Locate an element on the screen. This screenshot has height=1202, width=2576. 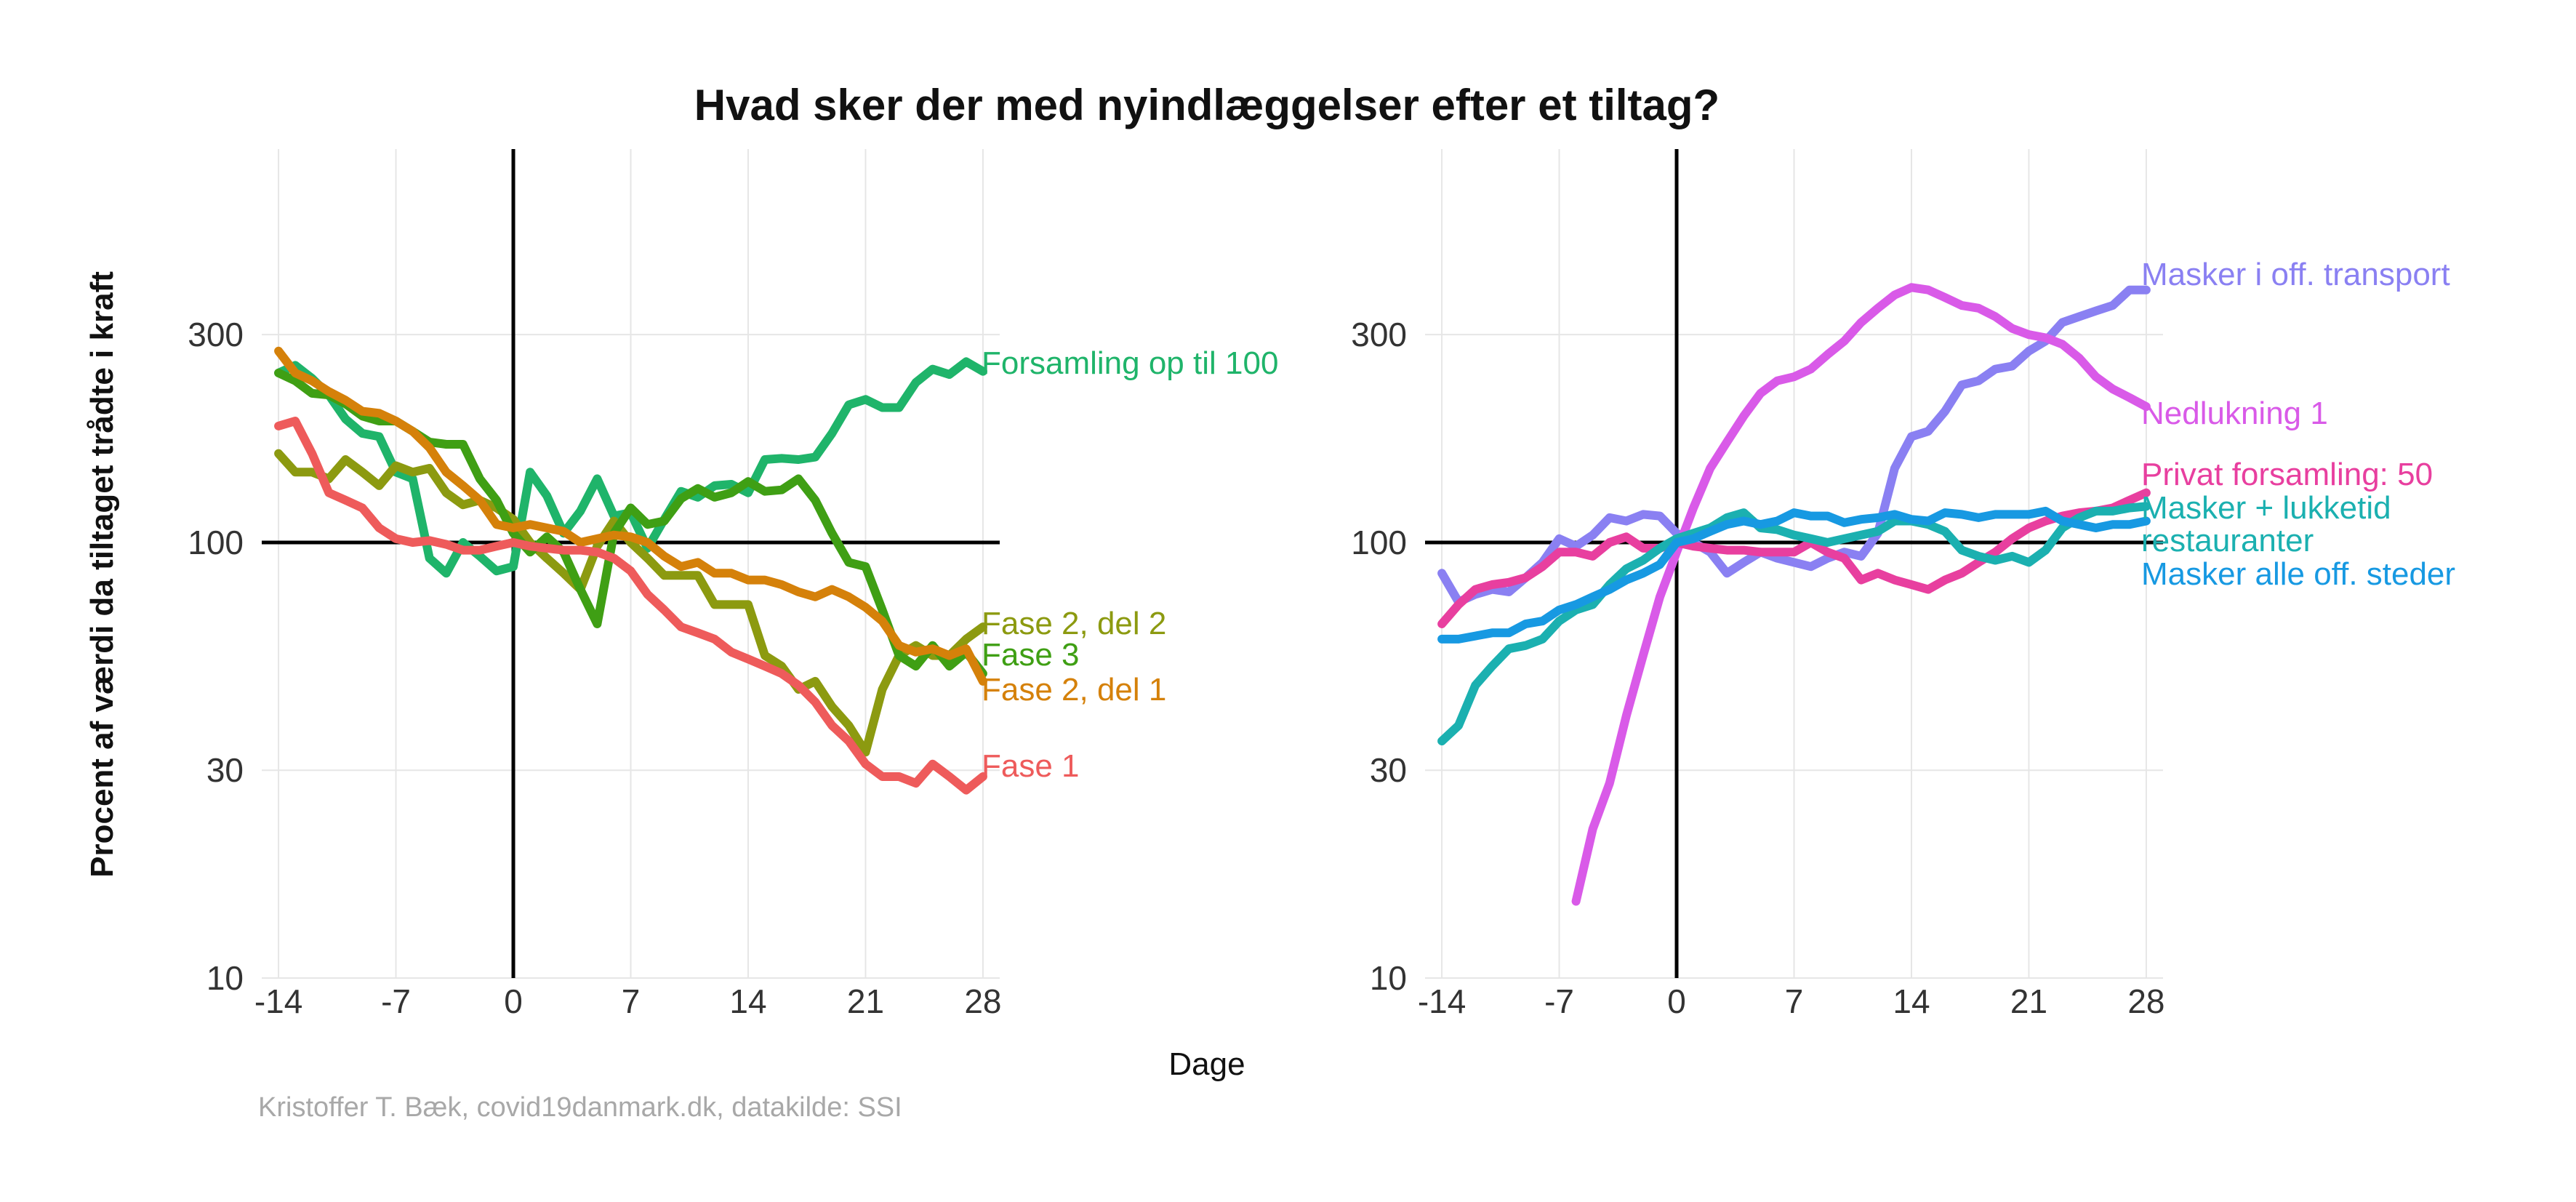
series-label: Fase 2, del 2 is located at coordinates (1074, 623).